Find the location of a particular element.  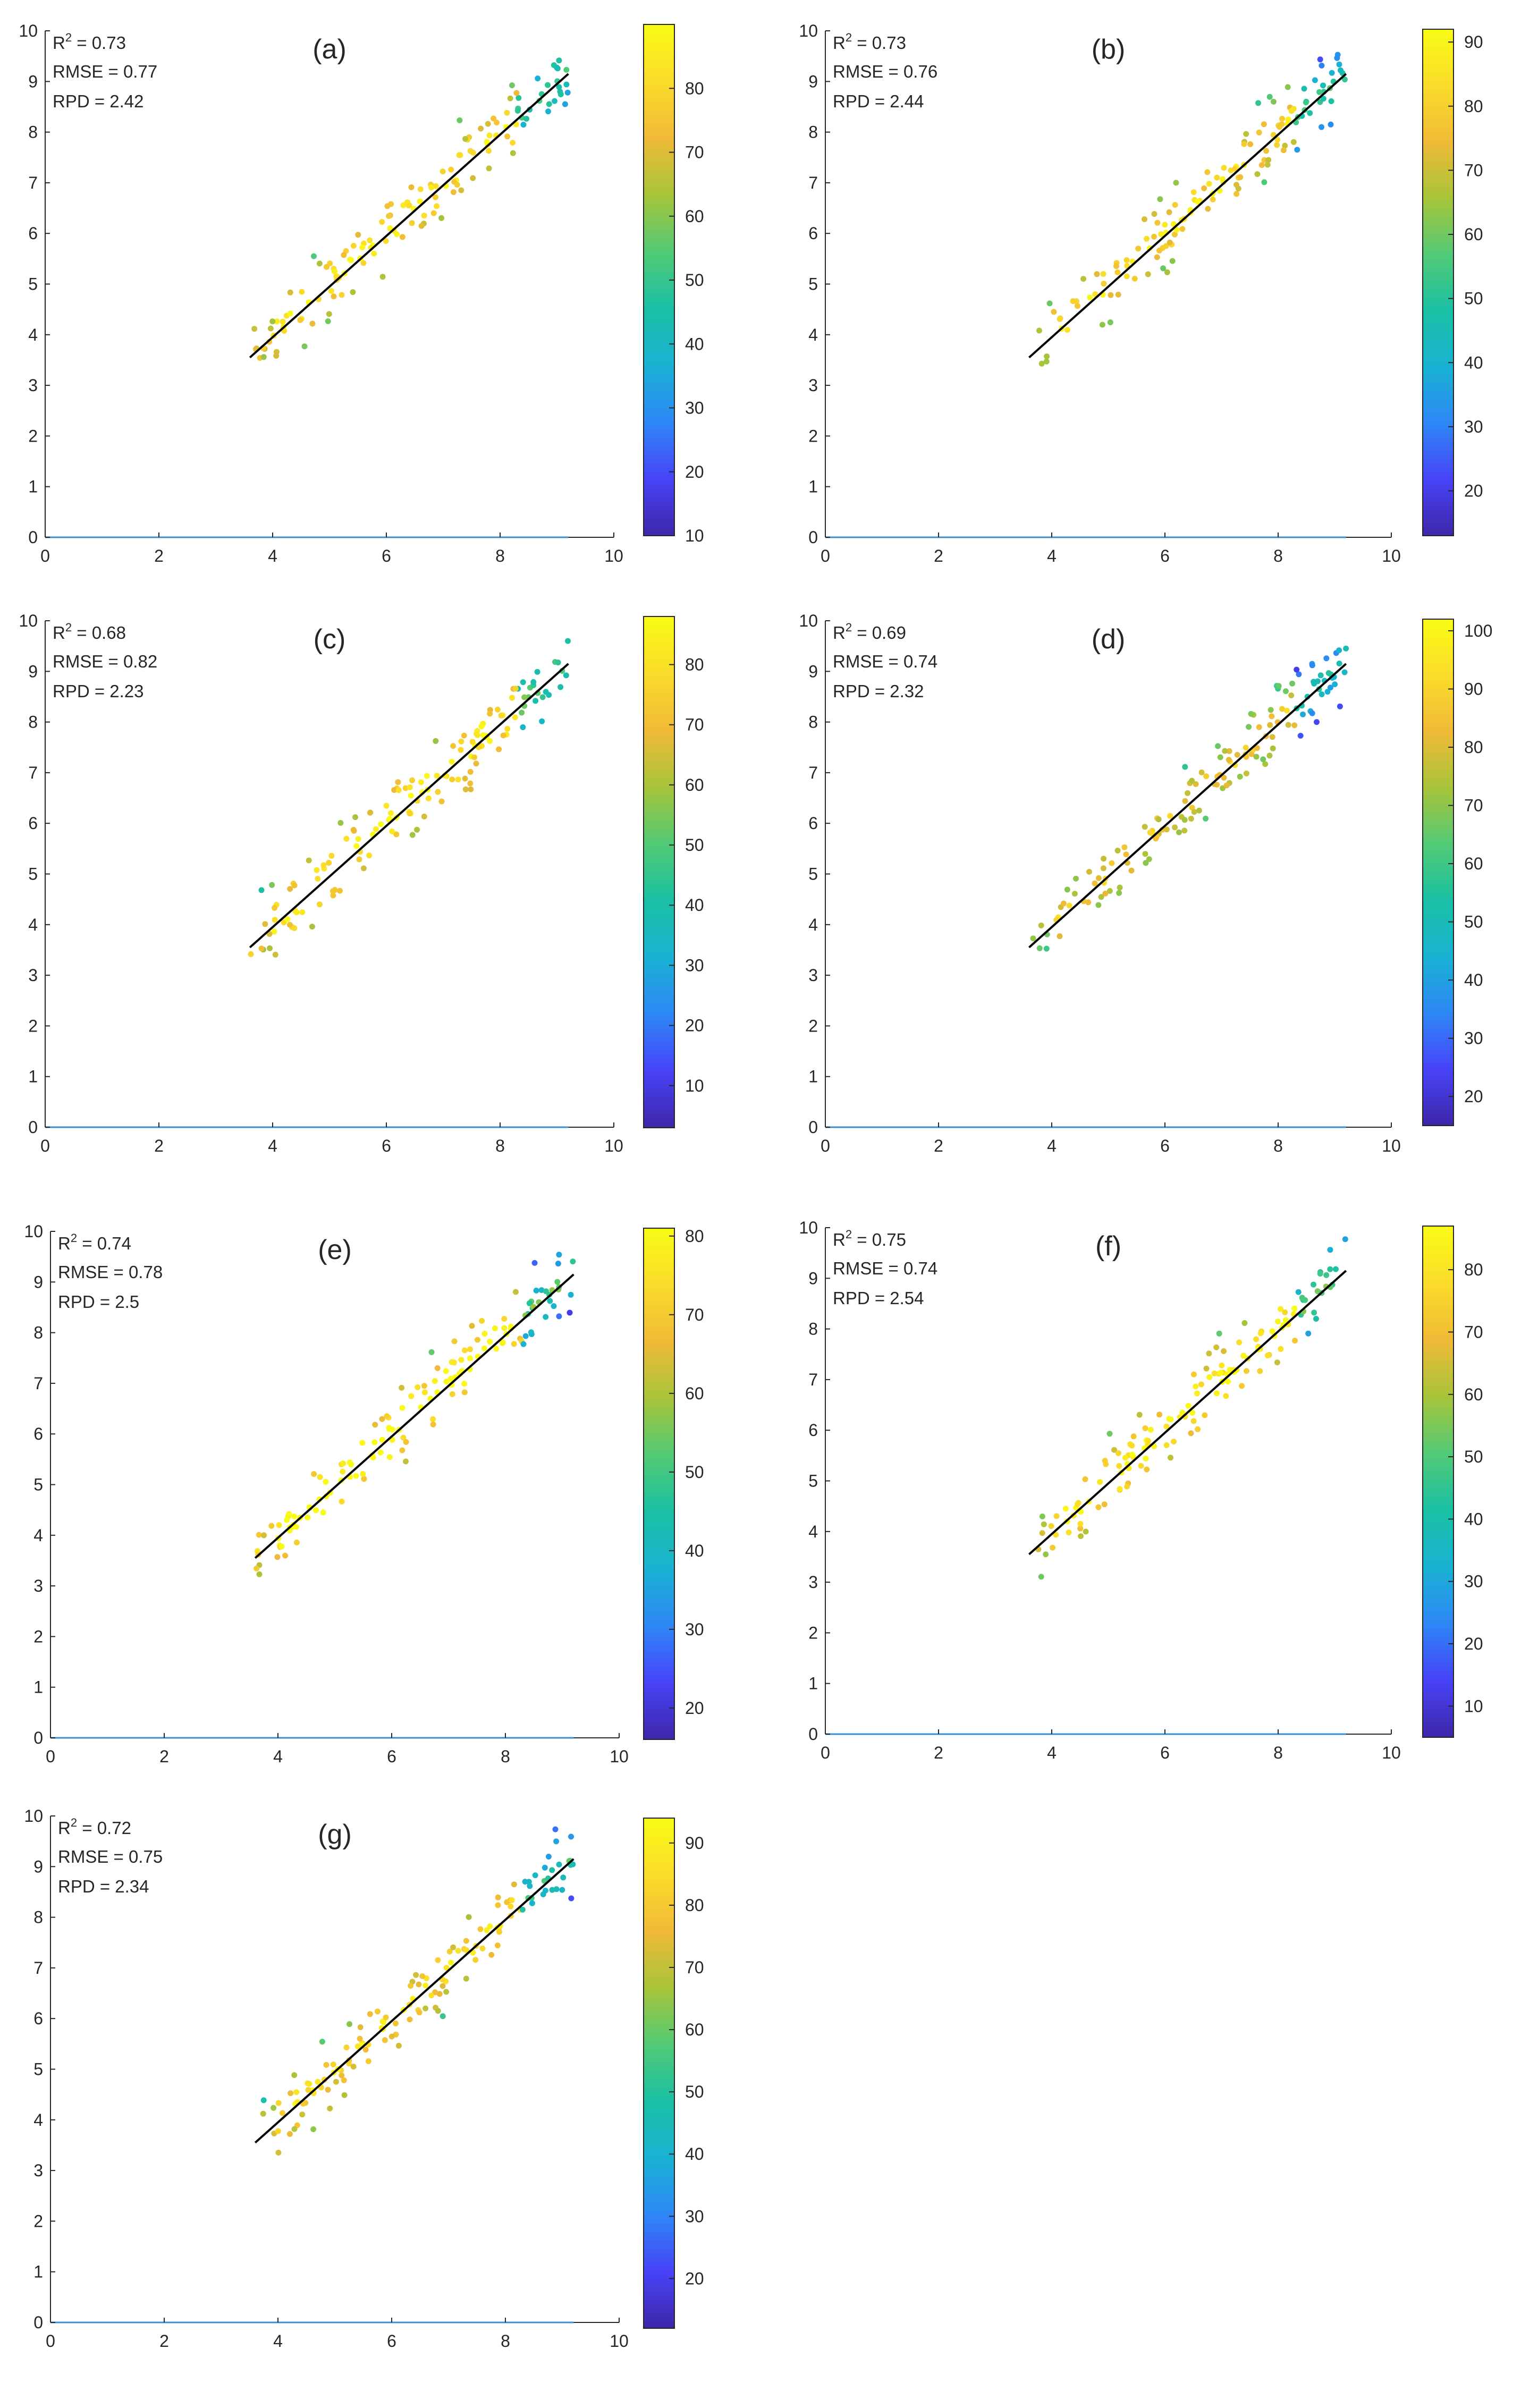

r2-stat: R2 = 0.74 is located at coordinates (94, 1242).